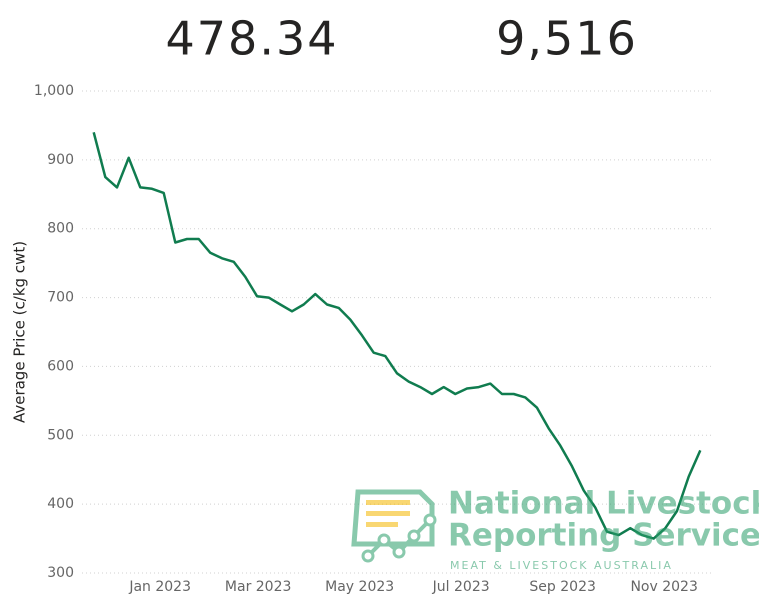 This screenshot has width=759, height=604. What do you see at coordinates (258, 587) in the screenshot?
I see `x-tick-label: Mar 2023` at bounding box center [258, 587].